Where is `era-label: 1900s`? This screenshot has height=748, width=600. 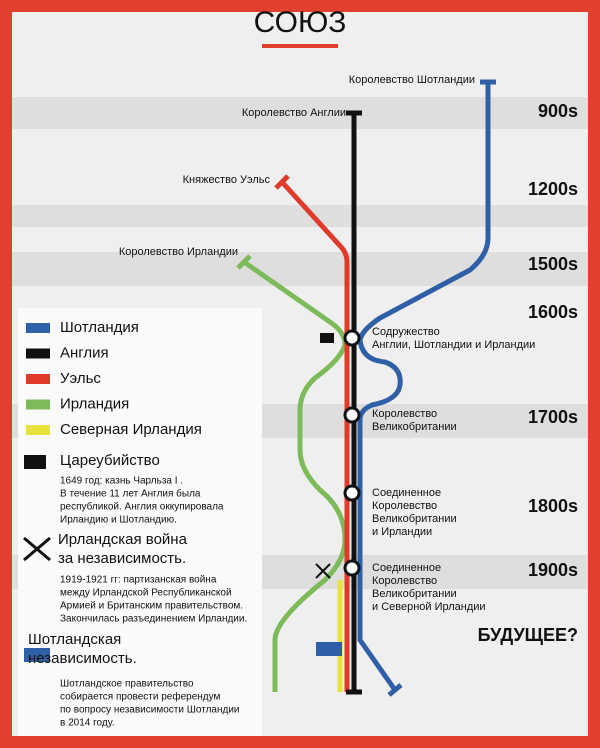
era-label: 1900s is located at coordinates (553, 570).